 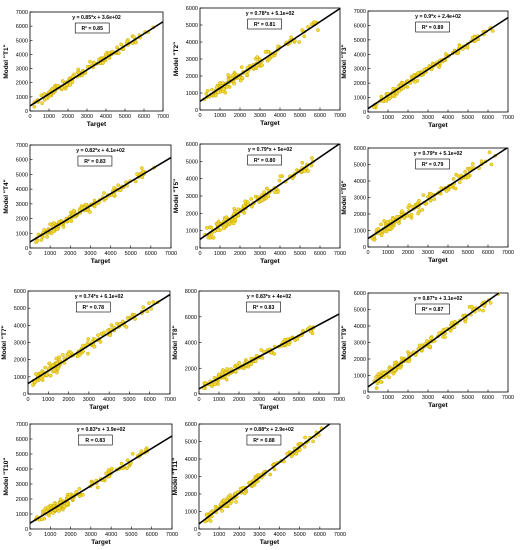 I want to click on fit-equation: y = 0.87*x + 3.1e+02, so click(x=438, y=299).